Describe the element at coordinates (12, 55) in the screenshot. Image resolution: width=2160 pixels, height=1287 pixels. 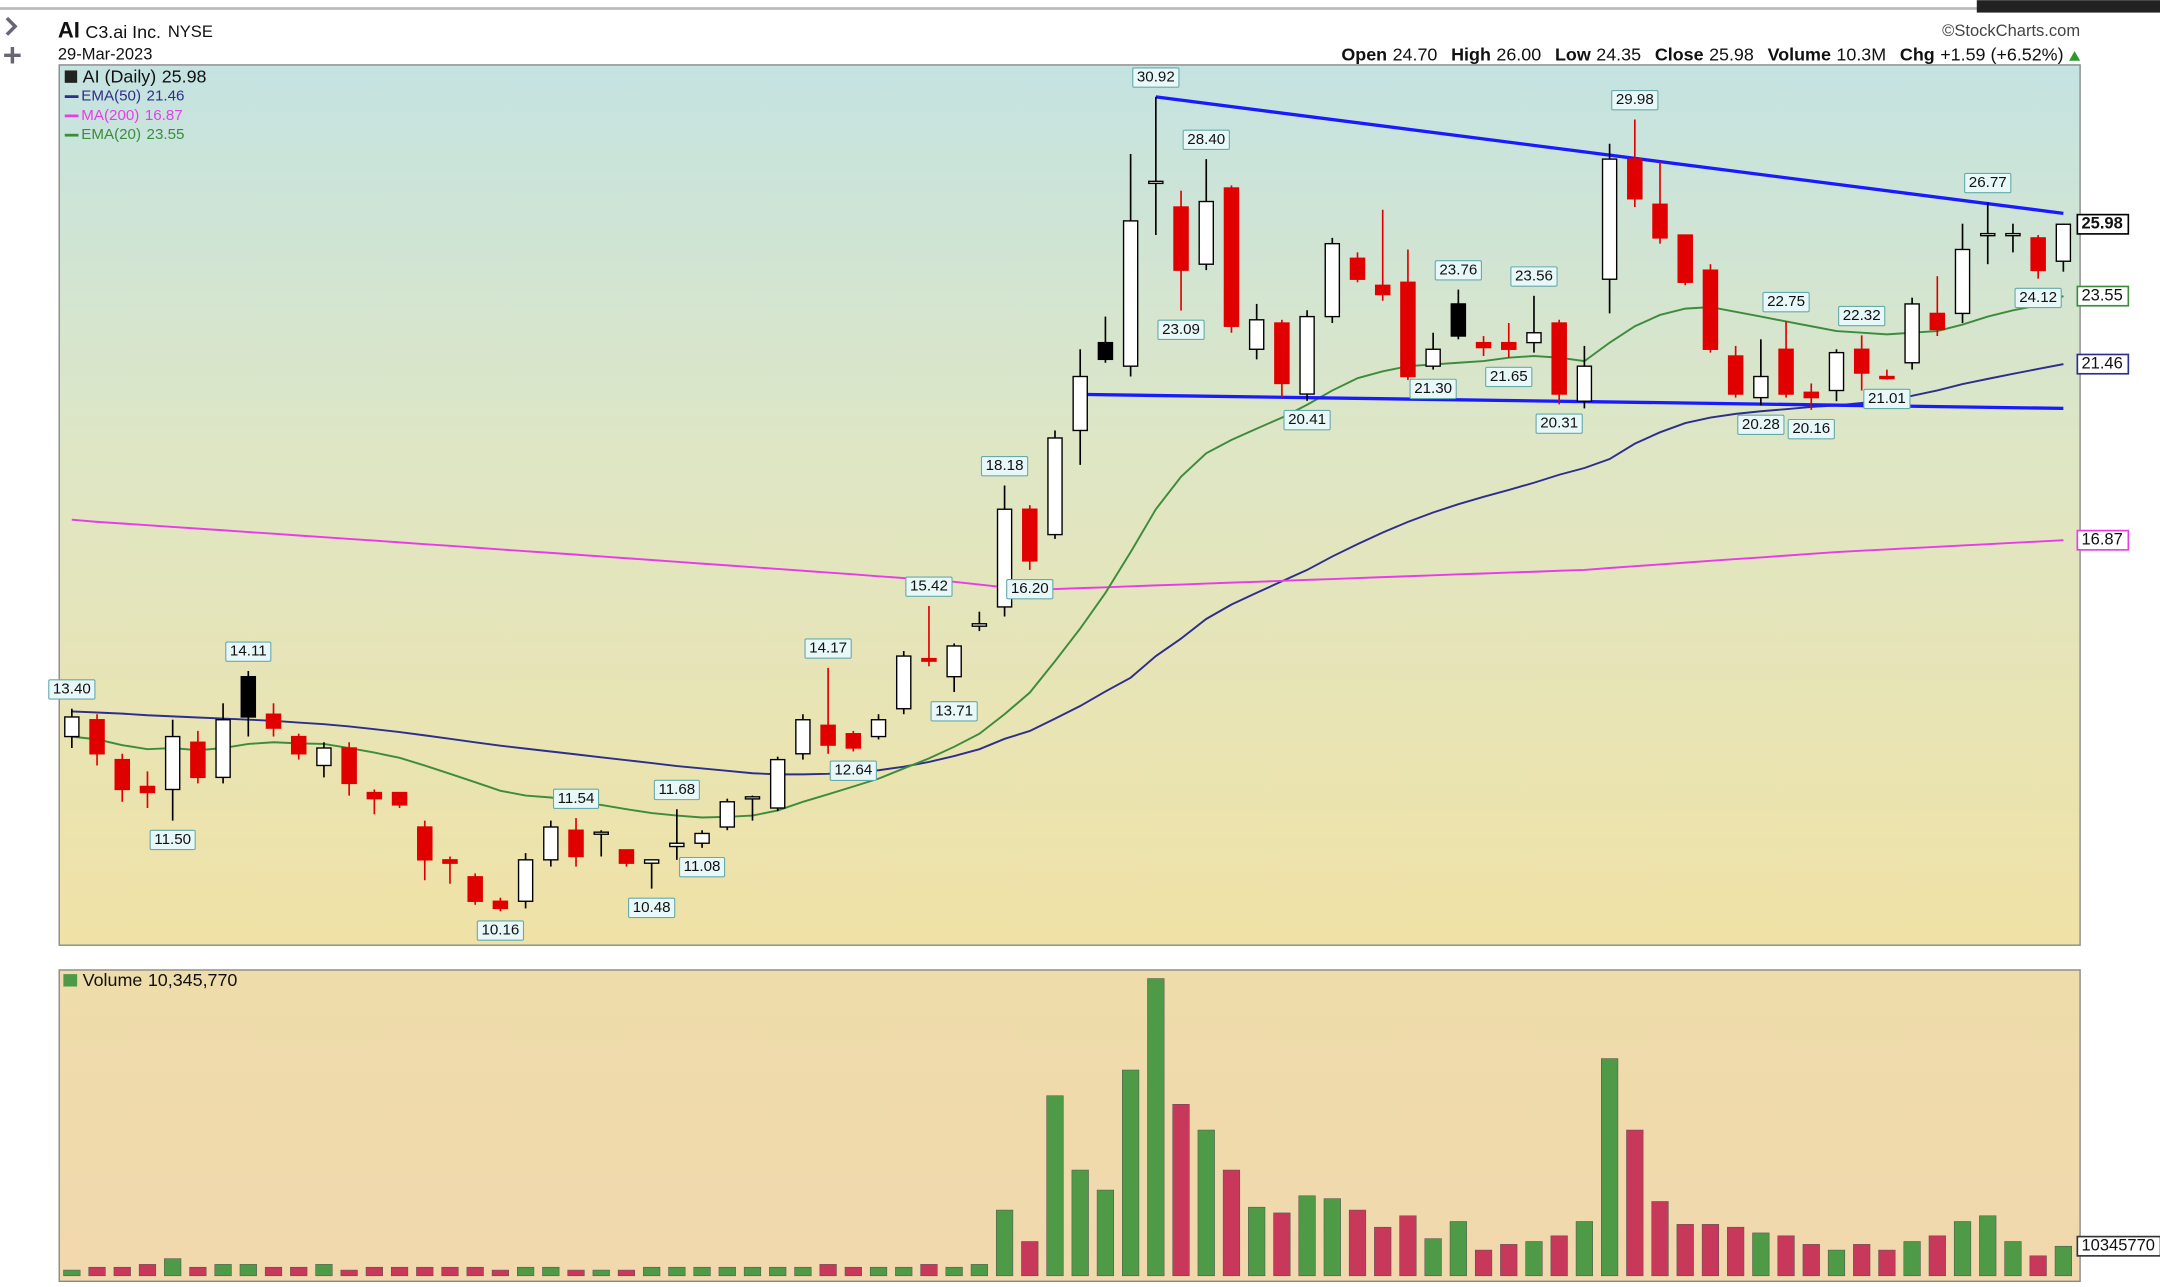
I see `add-icon` at that location.